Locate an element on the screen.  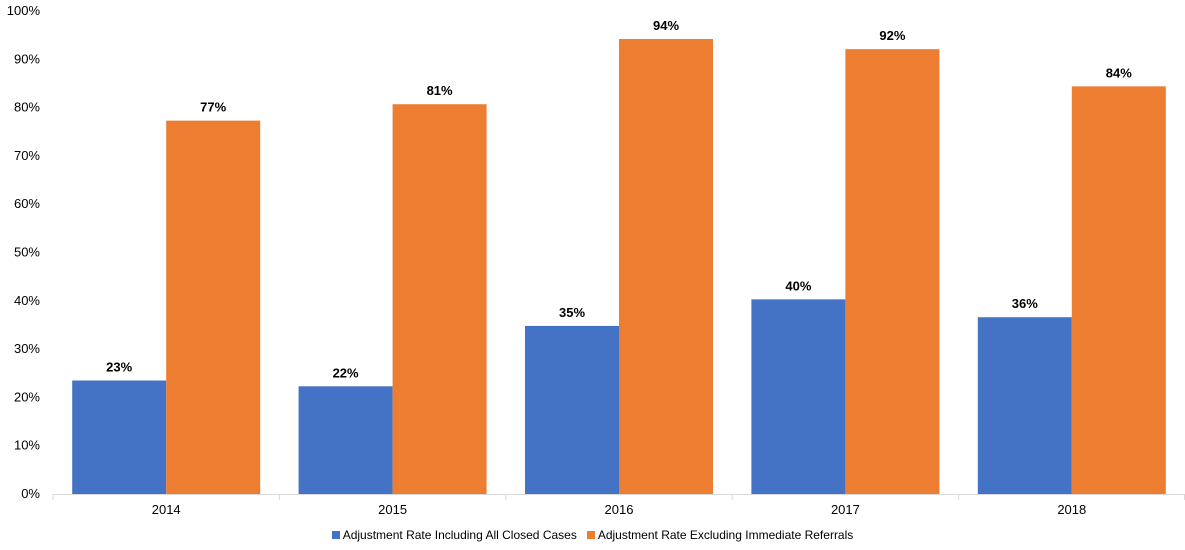
data-label-series-2-2017: 92% is located at coordinates (892, 35).